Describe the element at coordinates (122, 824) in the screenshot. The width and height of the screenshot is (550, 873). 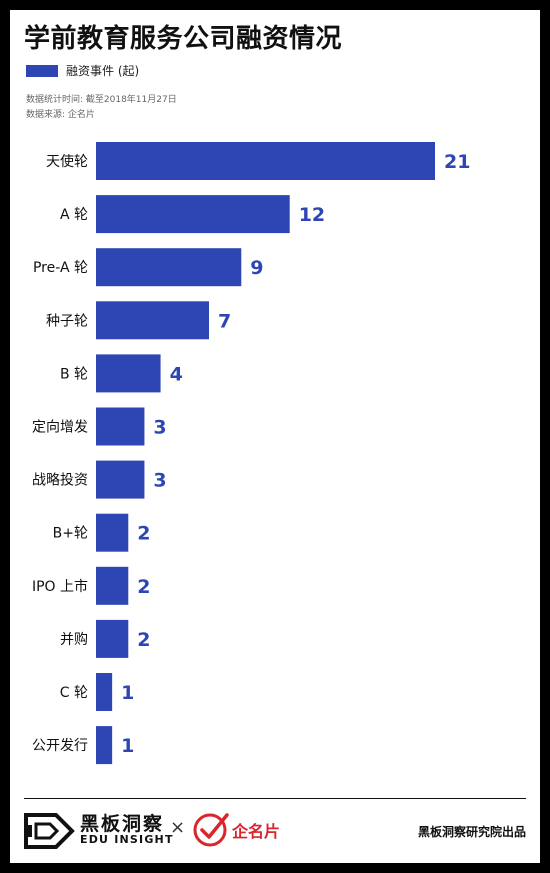
I see `brand-name-cn: 黑板洞察` at that location.